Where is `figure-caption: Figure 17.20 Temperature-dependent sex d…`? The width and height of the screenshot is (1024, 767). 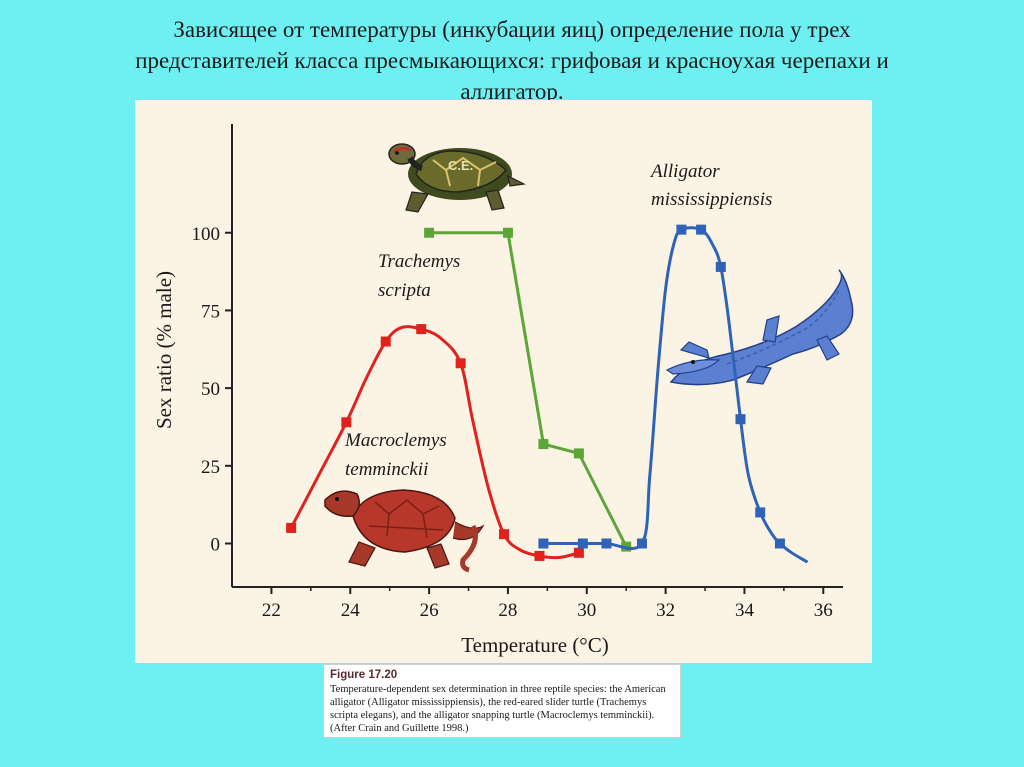 figure-caption: Figure 17.20 Temperature-dependent sex d… is located at coordinates (502, 701).